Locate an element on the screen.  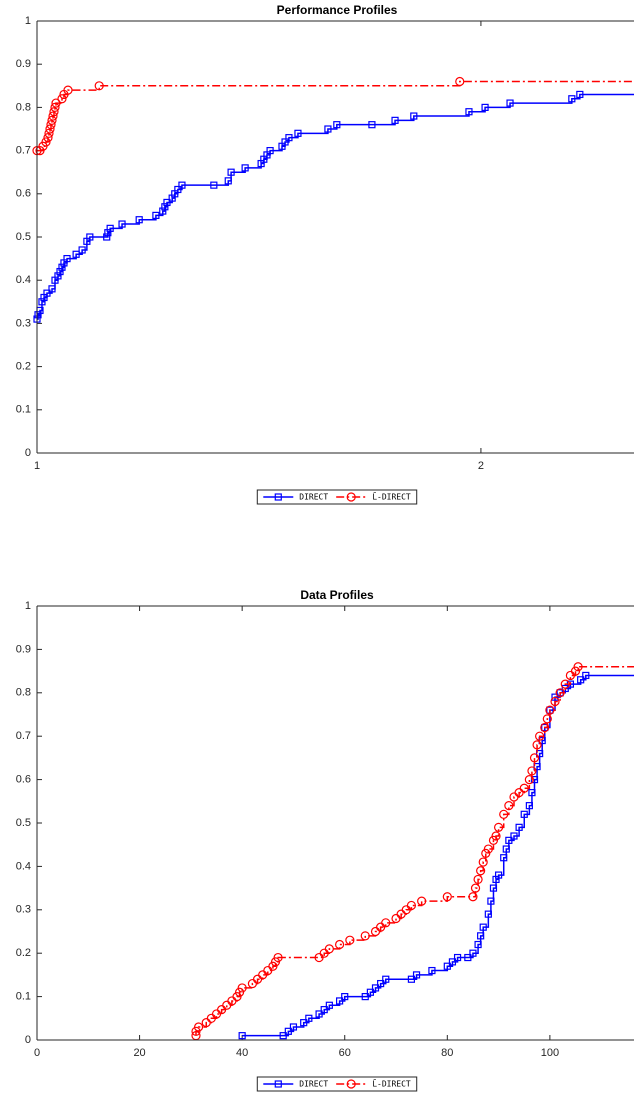
x-tick-label: 0 is located at coordinates (37, 1053).